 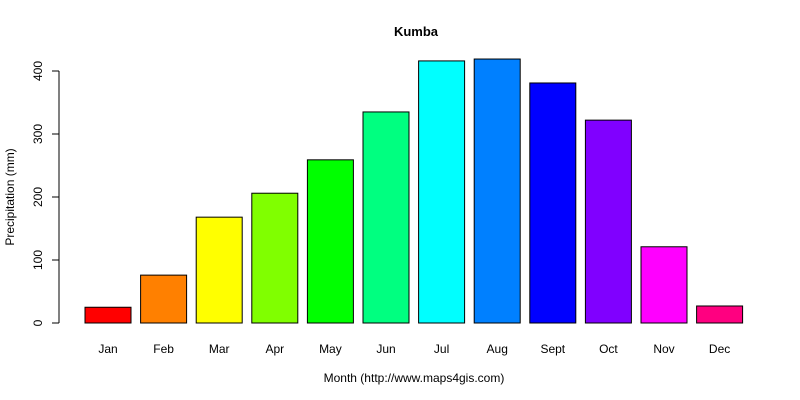 I want to click on y-tick-label: 300, so click(x=38, y=134).